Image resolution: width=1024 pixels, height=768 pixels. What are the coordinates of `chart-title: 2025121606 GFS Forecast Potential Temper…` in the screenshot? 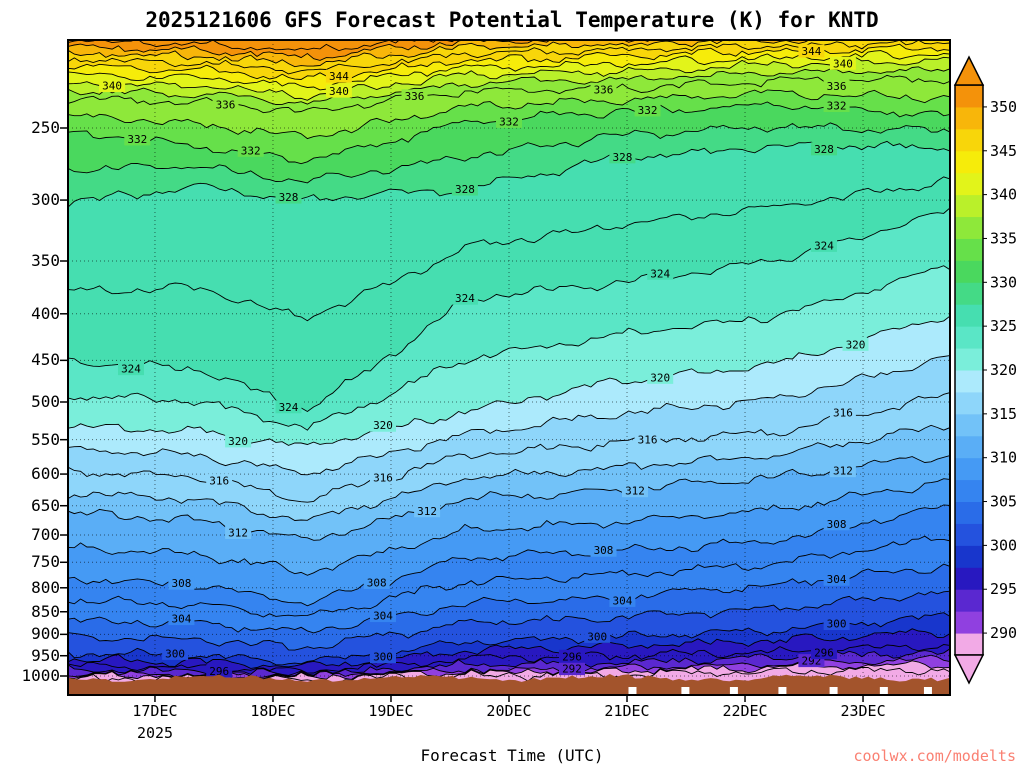 It's located at (512, 20).